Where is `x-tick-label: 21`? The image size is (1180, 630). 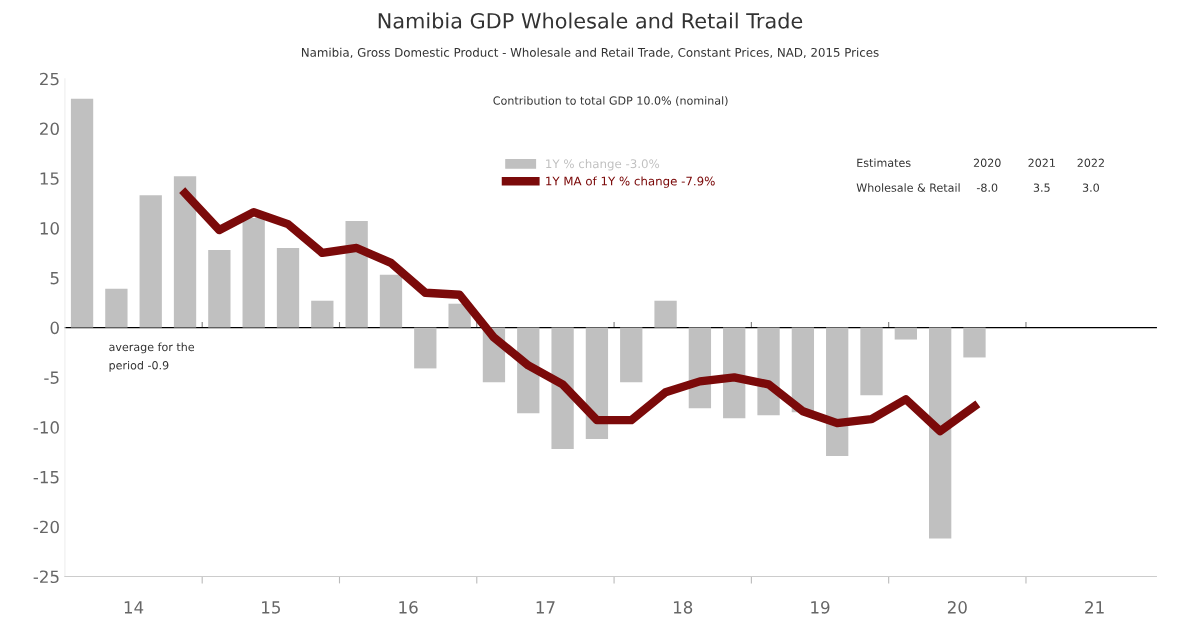
x-tick-label: 21 is located at coordinates (1094, 607).